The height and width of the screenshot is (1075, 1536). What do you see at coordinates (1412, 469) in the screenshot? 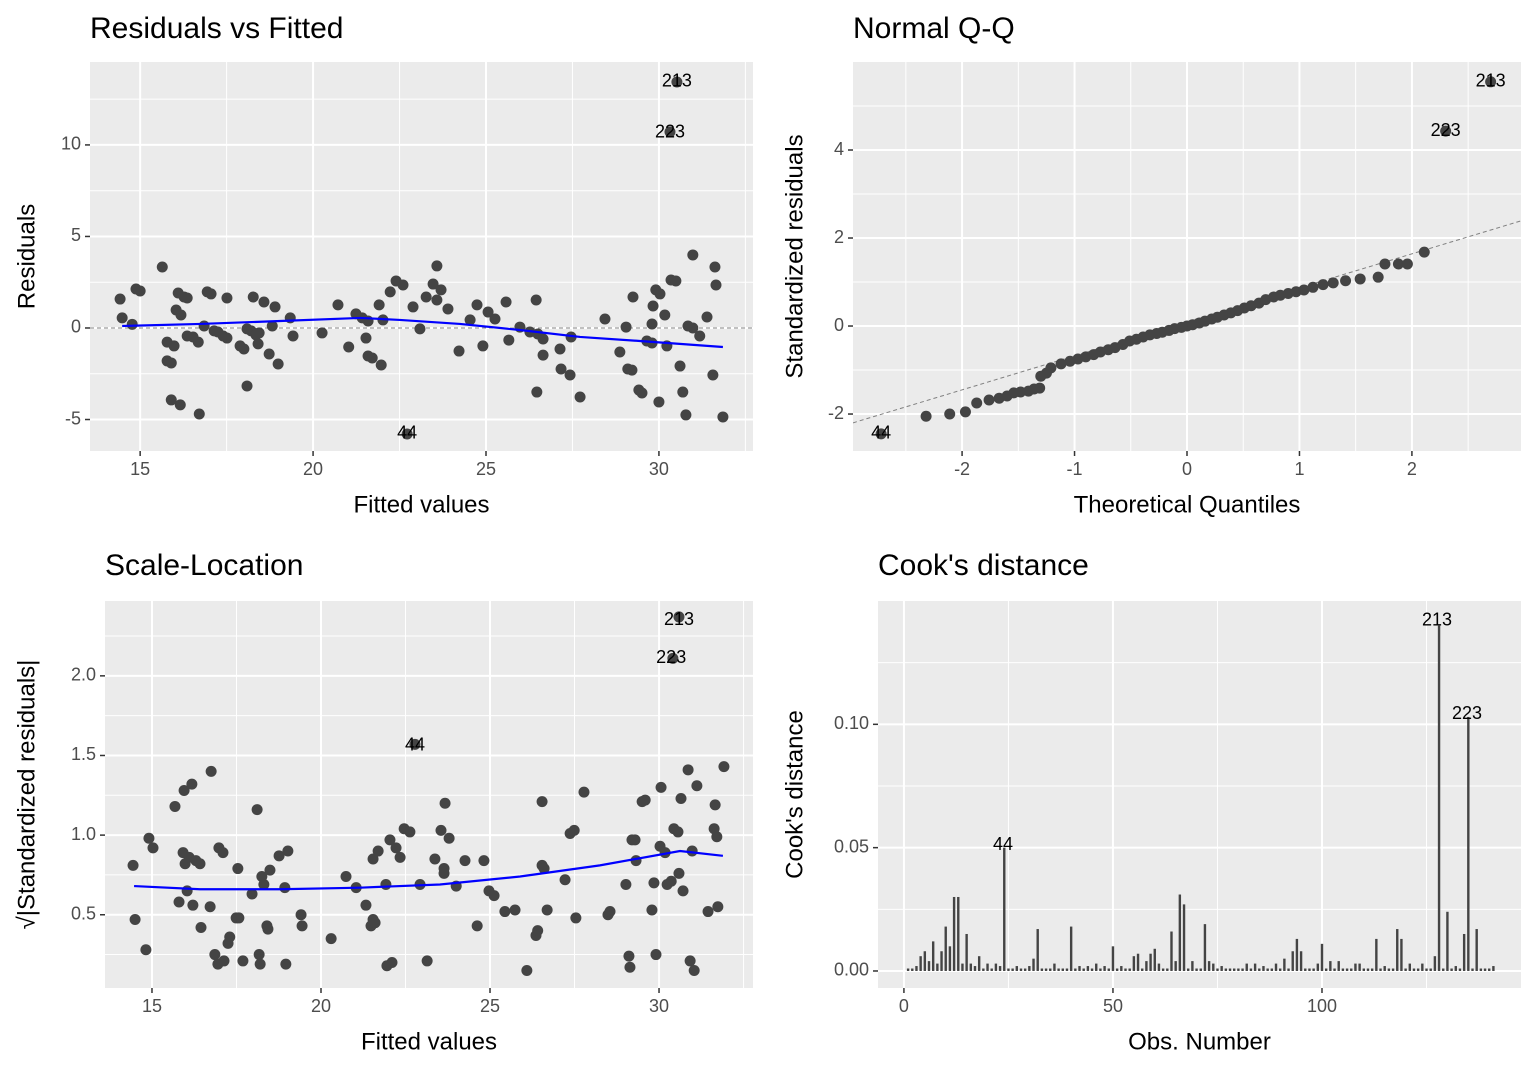
I see `x-tick-label: 2` at bounding box center [1412, 469].